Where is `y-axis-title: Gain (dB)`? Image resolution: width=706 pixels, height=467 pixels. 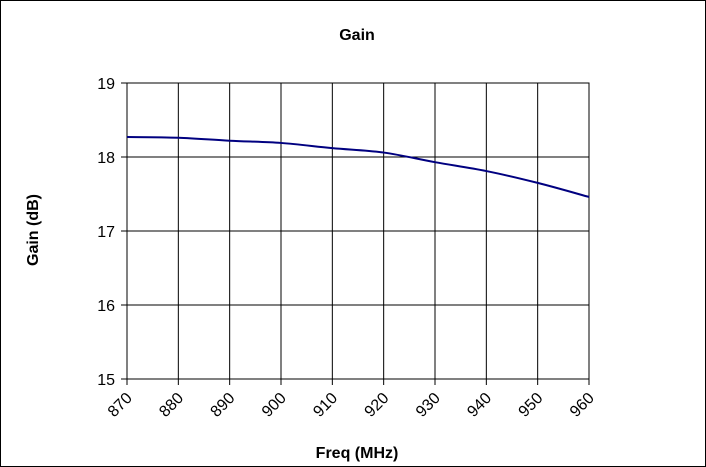
y-axis-title: Gain (dB) is located at coordinates (33, 230).